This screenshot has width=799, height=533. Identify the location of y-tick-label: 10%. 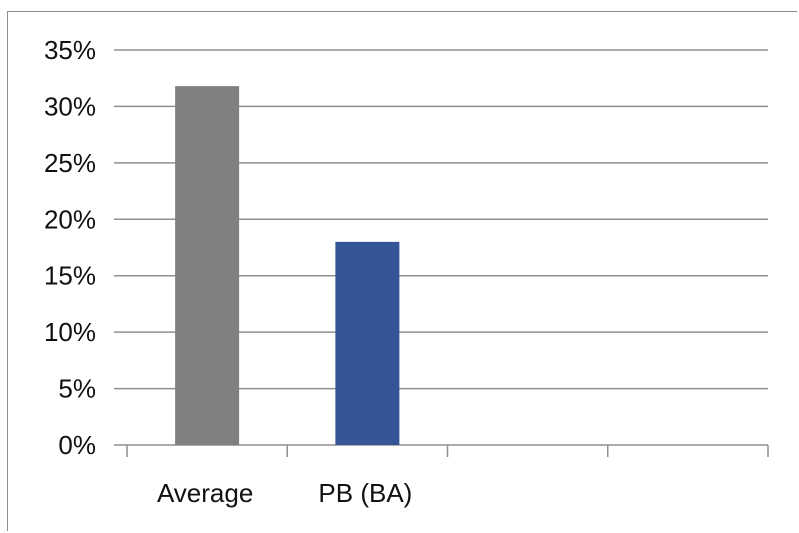
(70, 332).